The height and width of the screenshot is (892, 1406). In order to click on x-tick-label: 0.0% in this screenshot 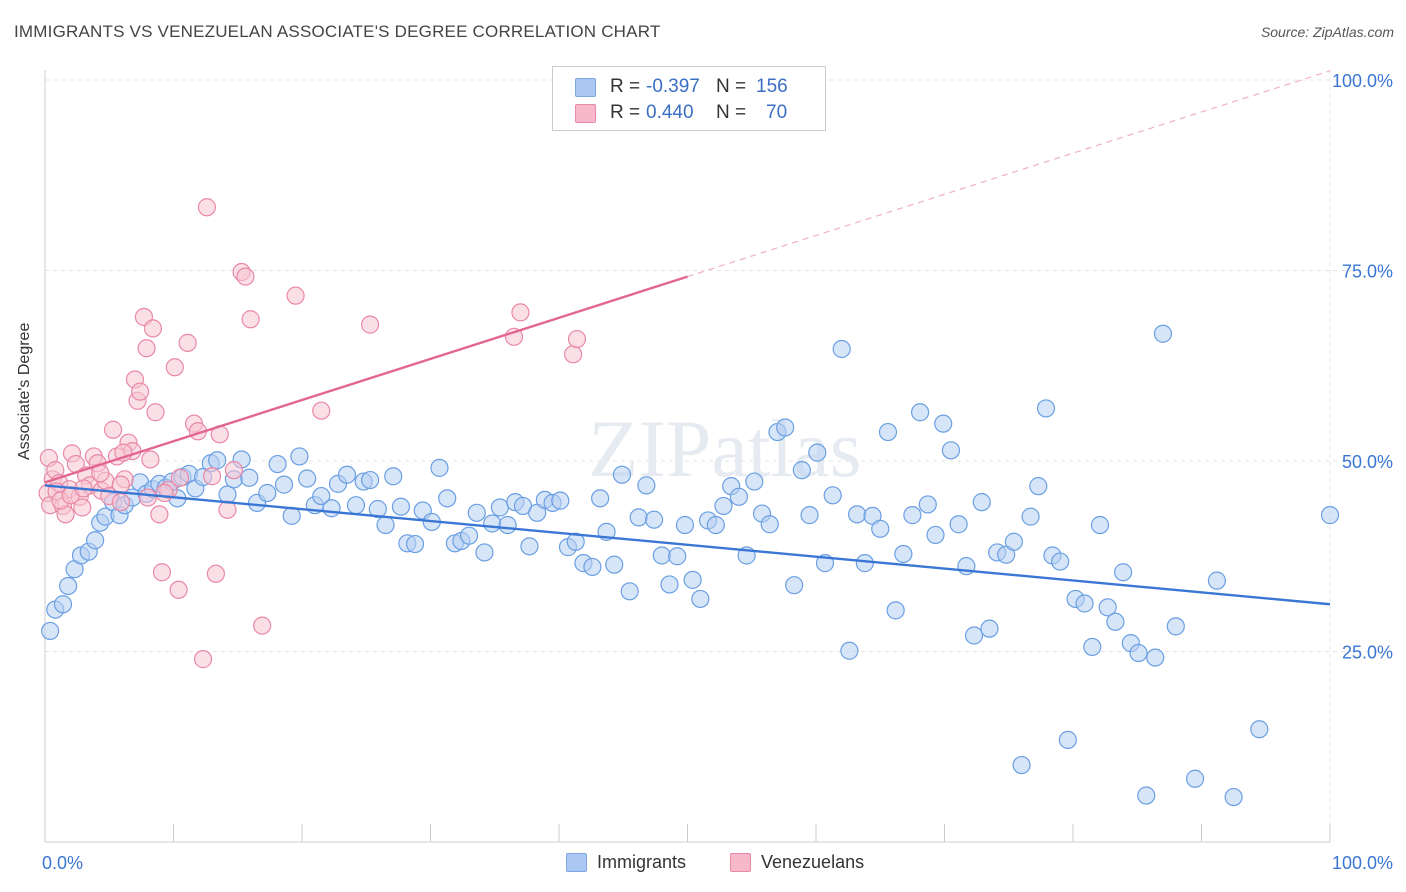, I will do `click(62, 863)`.